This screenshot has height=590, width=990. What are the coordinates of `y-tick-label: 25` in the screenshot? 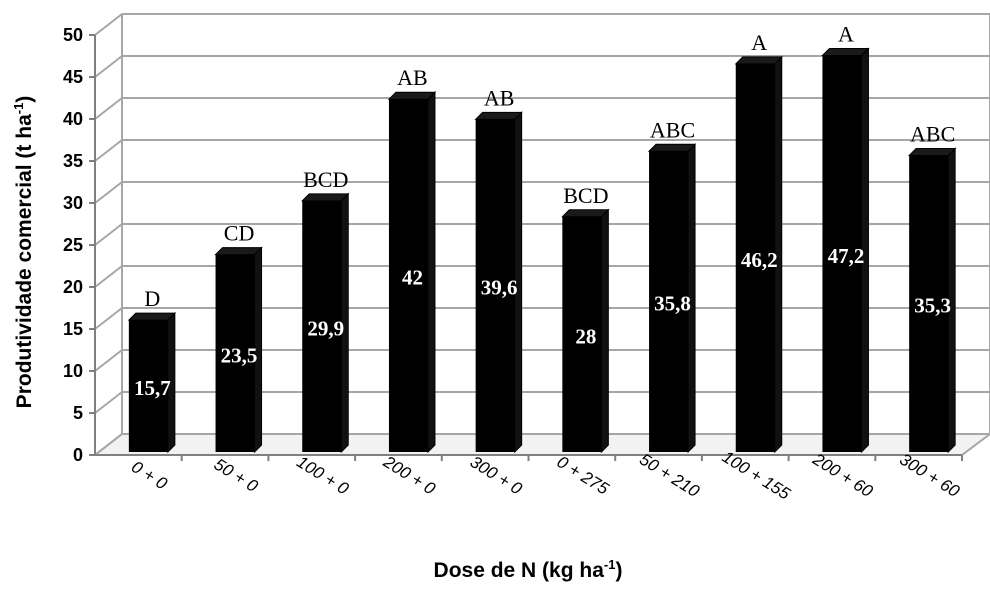 It's located at (73, 245).